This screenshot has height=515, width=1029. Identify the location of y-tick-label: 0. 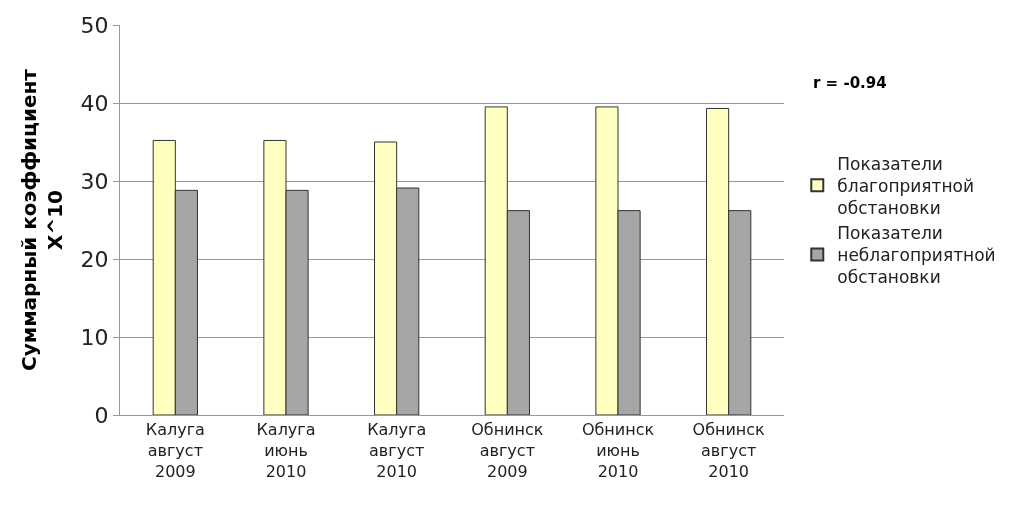
(101, 415).